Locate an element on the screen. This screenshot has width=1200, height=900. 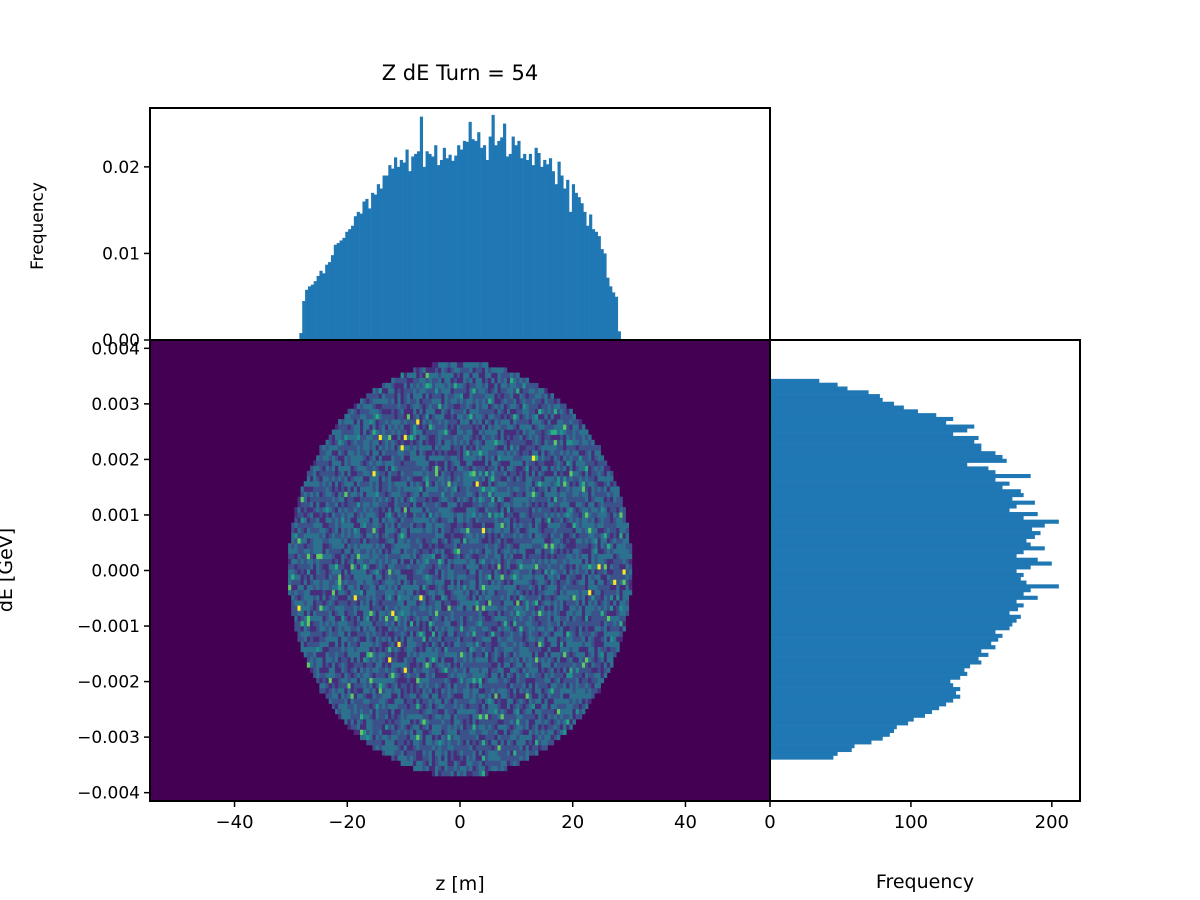
right-hist-bar is located at coordinates (911, 563).